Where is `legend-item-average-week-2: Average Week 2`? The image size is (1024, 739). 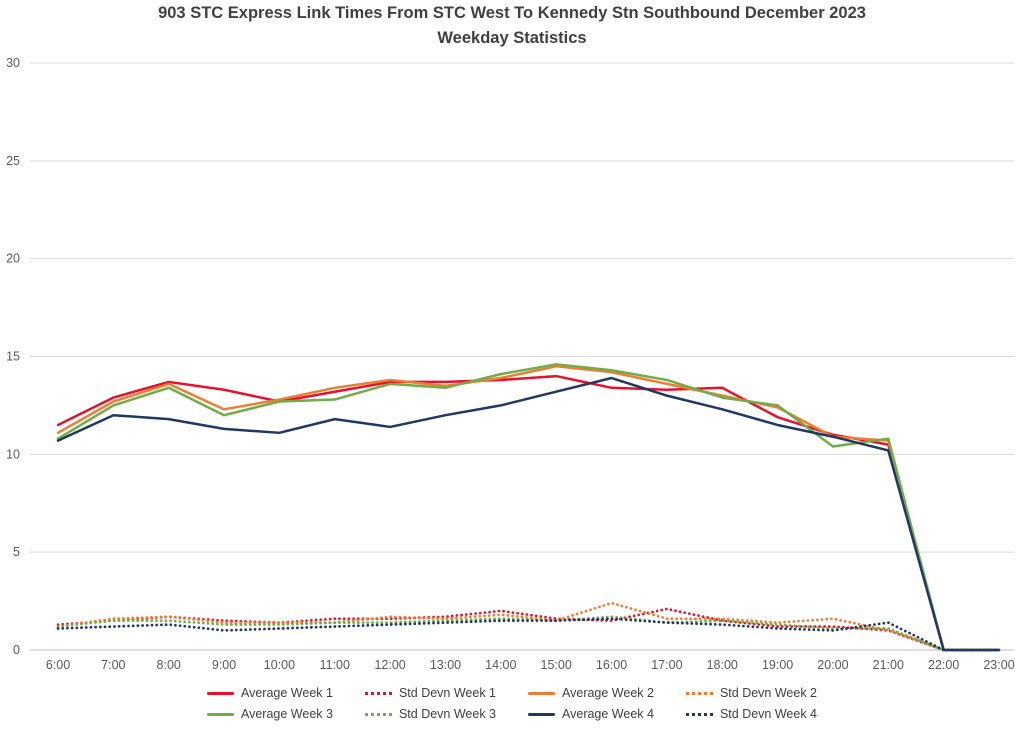
legend-item-average-week-2: Average Week 2 is located at coordinates (591, 693).